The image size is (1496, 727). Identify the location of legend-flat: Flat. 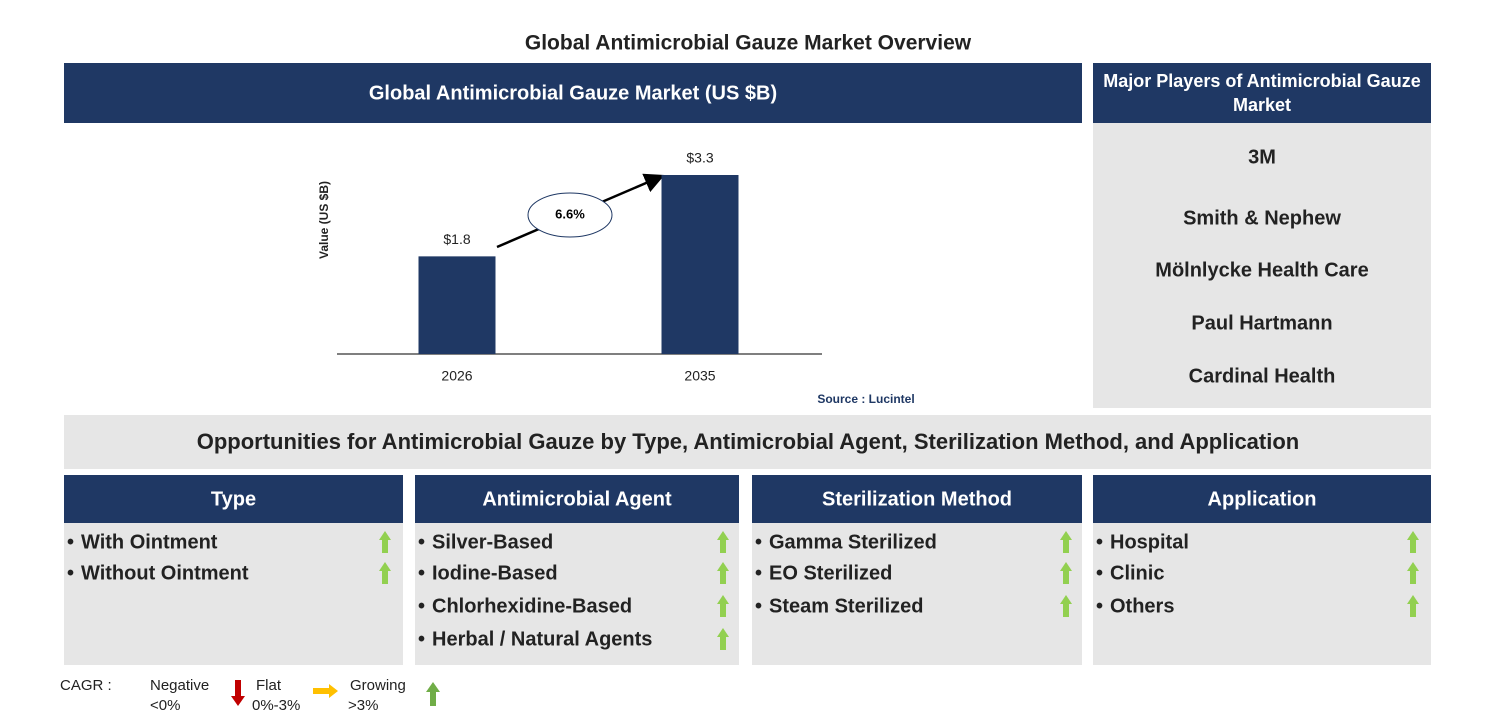
(269, 685).